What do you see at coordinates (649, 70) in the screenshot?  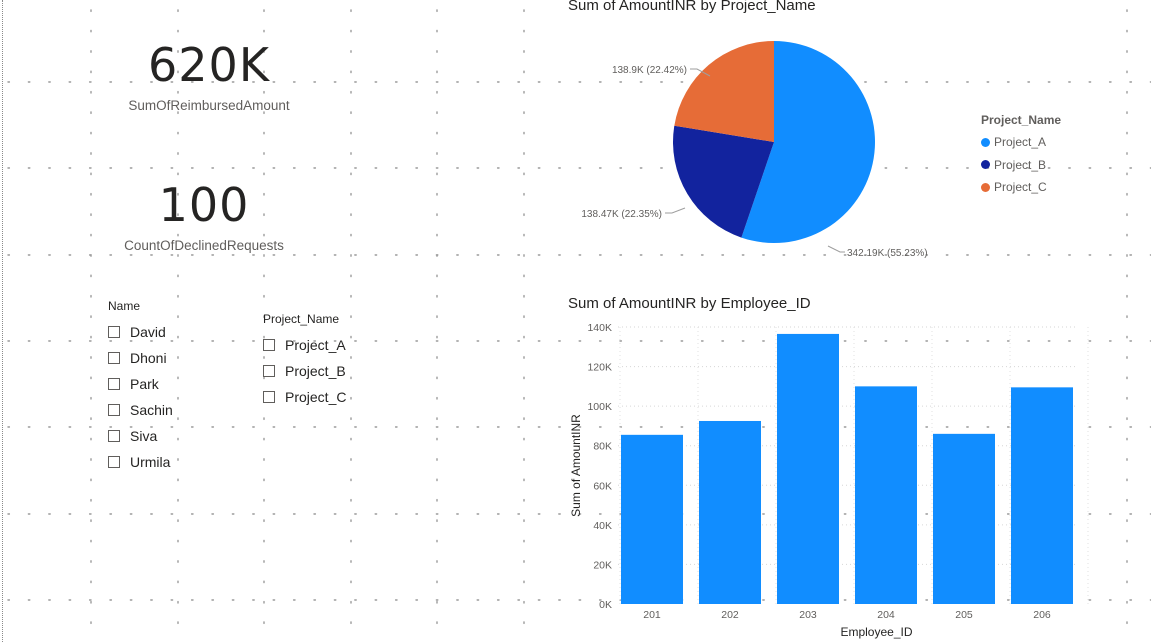 I see `data-label: 138.9K (22.42%)` at bounding box center [649, 70].